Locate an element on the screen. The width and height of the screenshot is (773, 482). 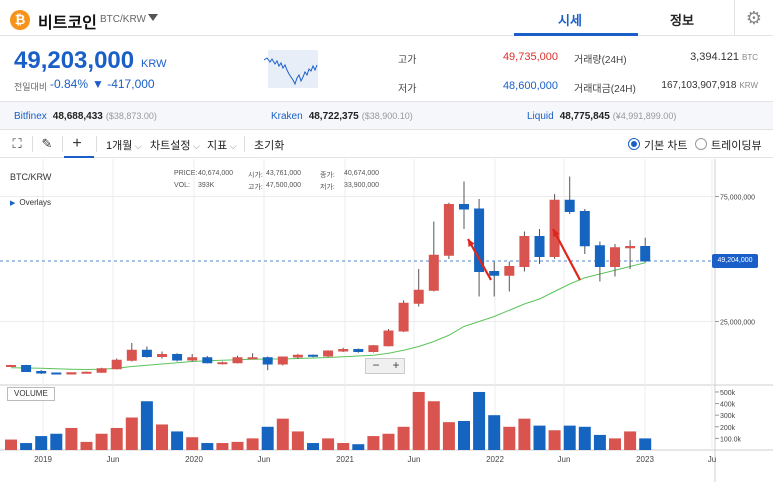
tradingview-label: 트레이딩뷰 is located at coordinates (736, 146).